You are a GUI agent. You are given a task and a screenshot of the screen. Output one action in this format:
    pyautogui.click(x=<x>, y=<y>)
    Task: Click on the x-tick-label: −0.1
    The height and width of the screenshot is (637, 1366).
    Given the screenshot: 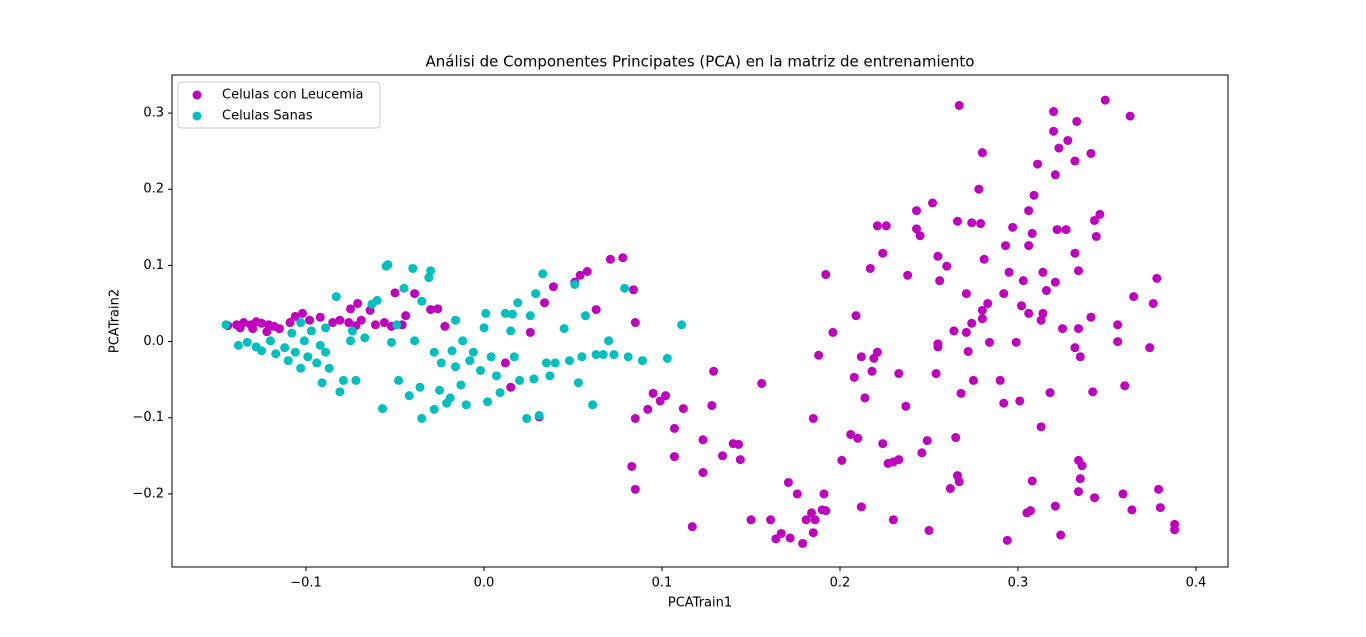 What is the action you would take?
    pyautogui.click(x=306, y=583)
    